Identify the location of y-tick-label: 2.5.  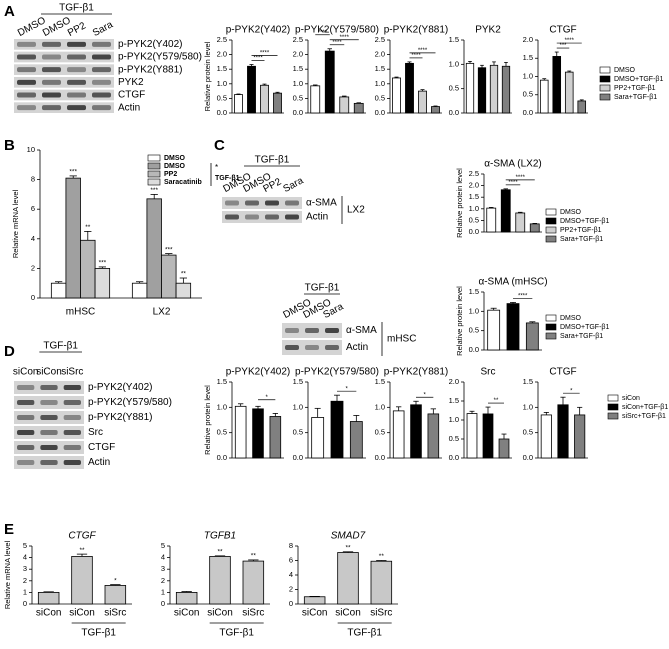
(298, 39).